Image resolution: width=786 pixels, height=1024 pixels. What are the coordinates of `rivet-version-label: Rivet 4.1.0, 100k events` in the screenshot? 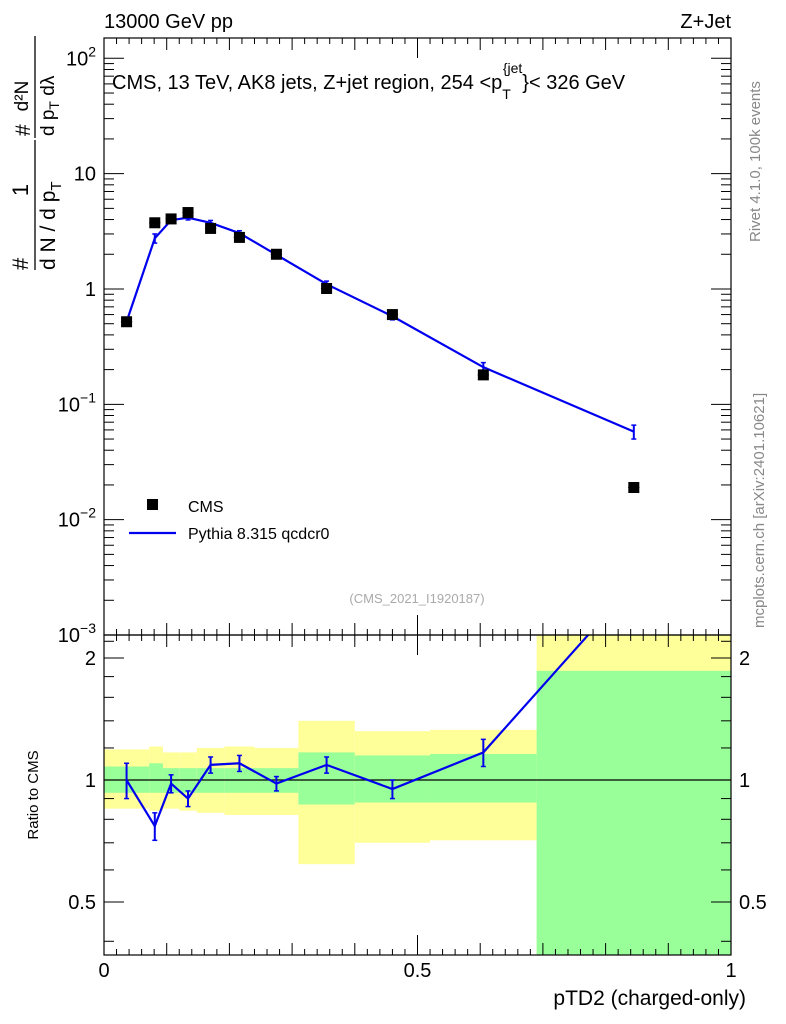 It's located at (755, 161).